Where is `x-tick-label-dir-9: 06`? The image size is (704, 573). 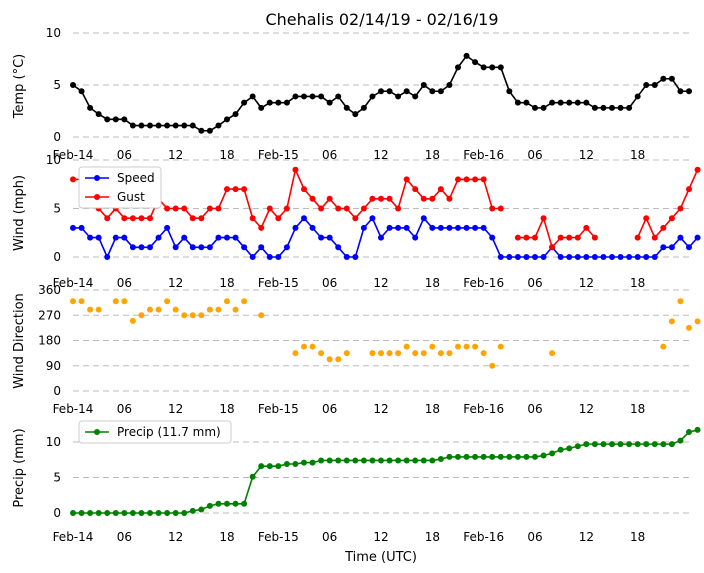 x-tick-label-dir-9: 06 is located at coordinates (534, 409).